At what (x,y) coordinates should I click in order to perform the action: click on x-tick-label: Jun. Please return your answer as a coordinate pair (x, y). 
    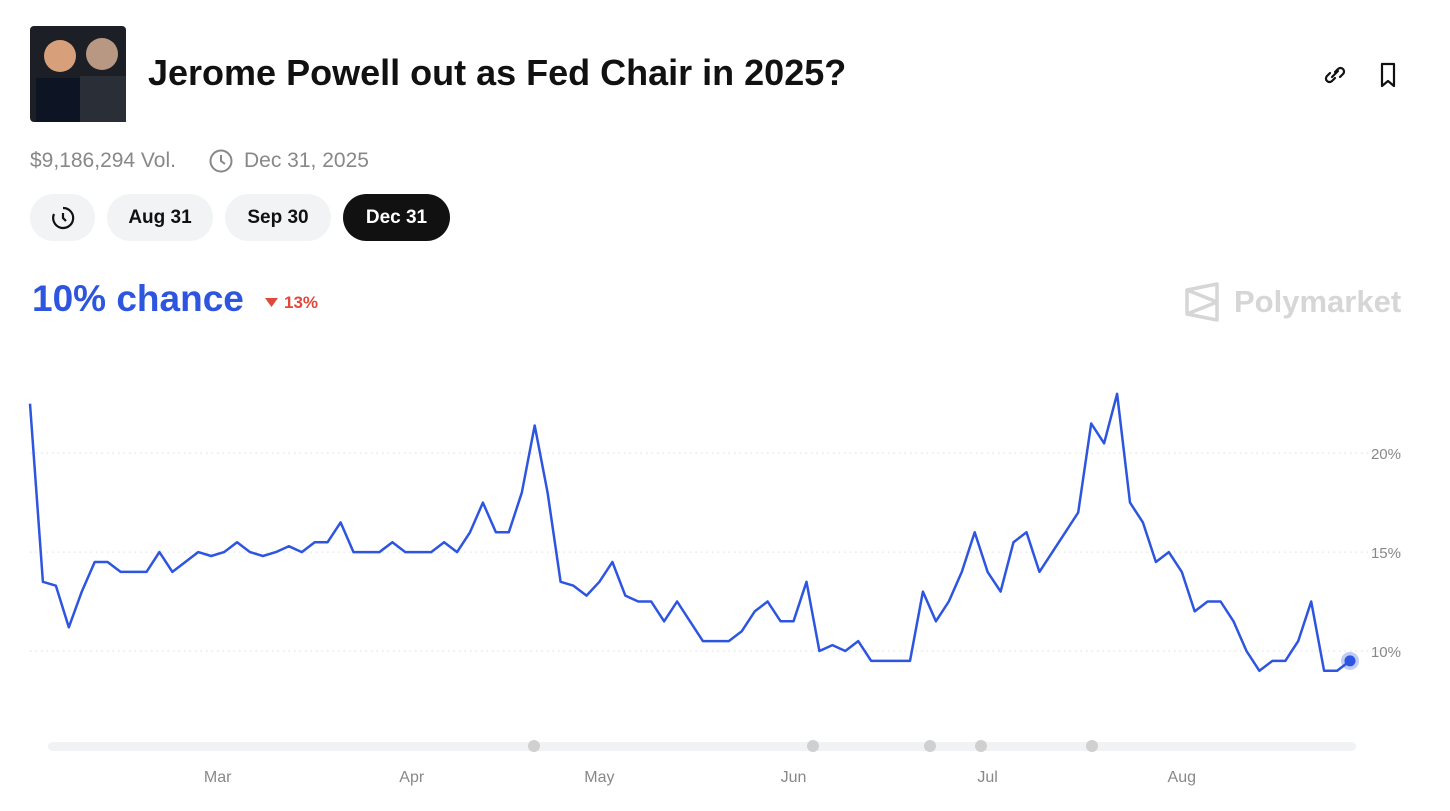
    Looking at the image, I should click on (794, 777).